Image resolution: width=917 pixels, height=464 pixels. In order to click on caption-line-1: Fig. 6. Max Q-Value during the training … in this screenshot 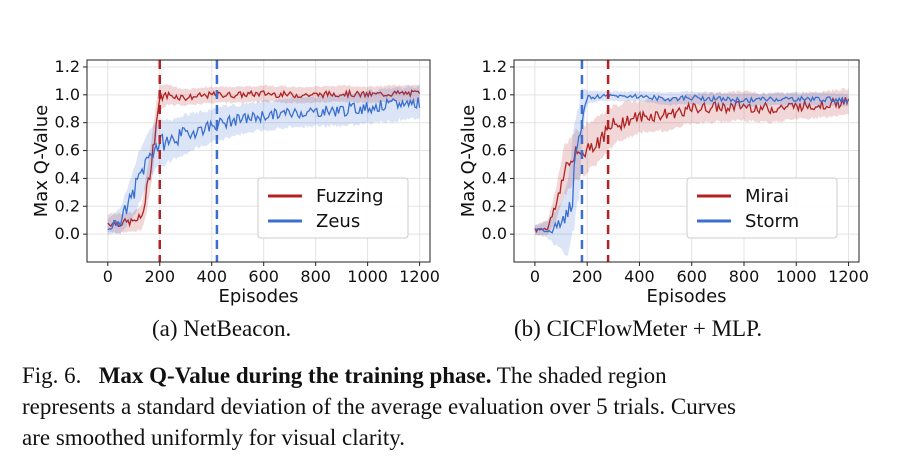, I will do `click(462, 375)`.